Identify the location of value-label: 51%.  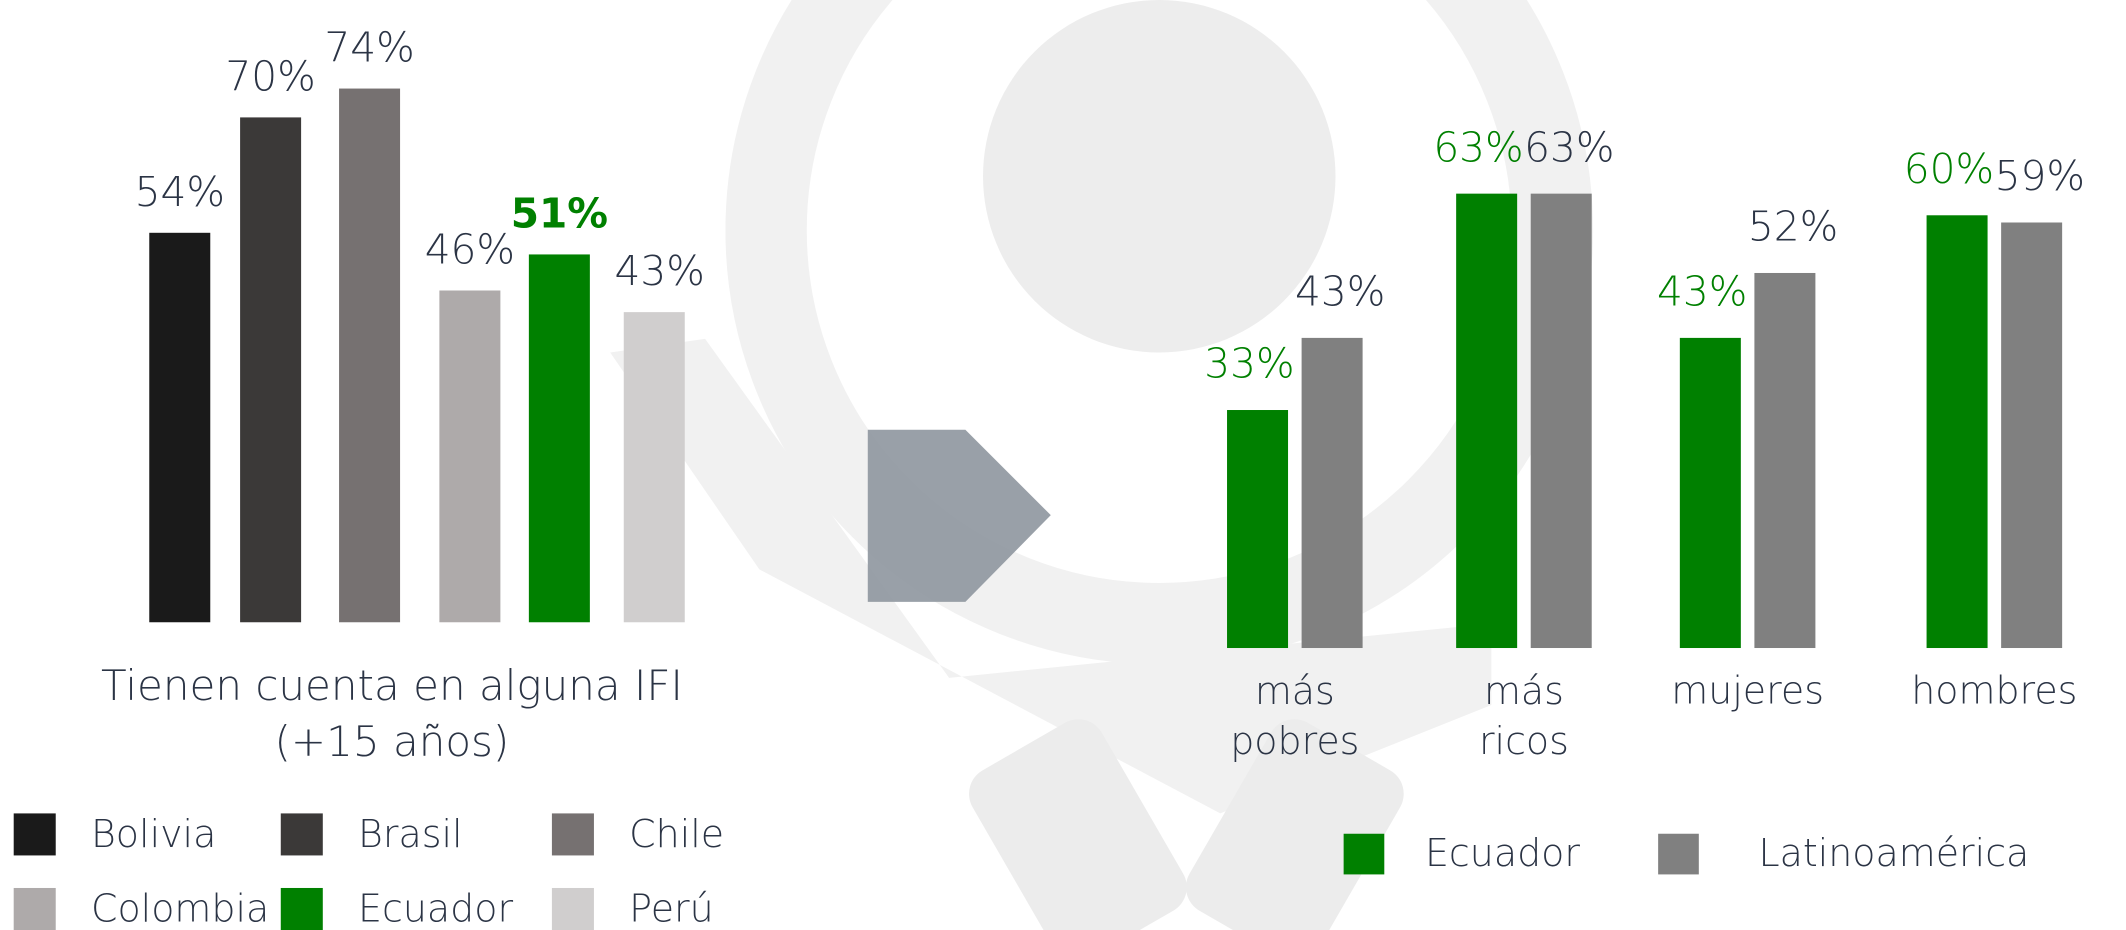
(559, 213).